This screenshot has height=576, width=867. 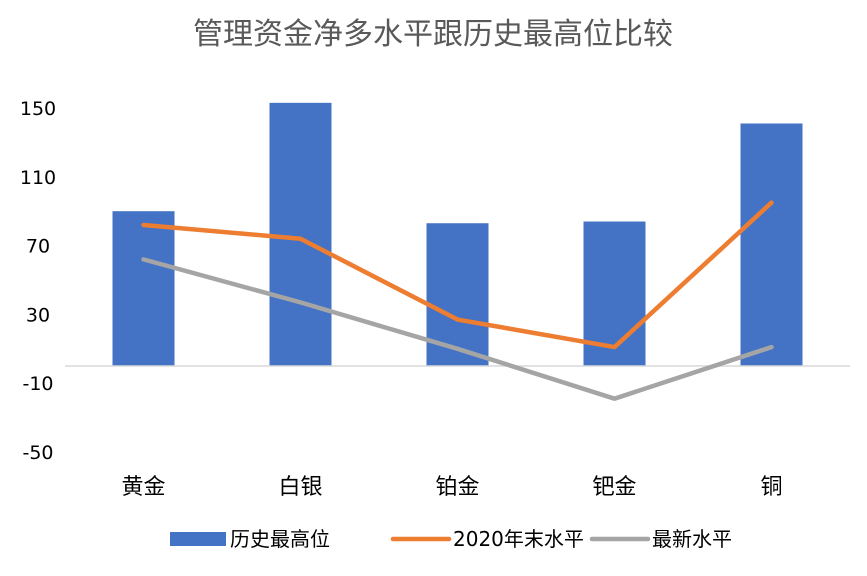 I want to click on x-tick-label: 铂金, so click(x=457, y=487).